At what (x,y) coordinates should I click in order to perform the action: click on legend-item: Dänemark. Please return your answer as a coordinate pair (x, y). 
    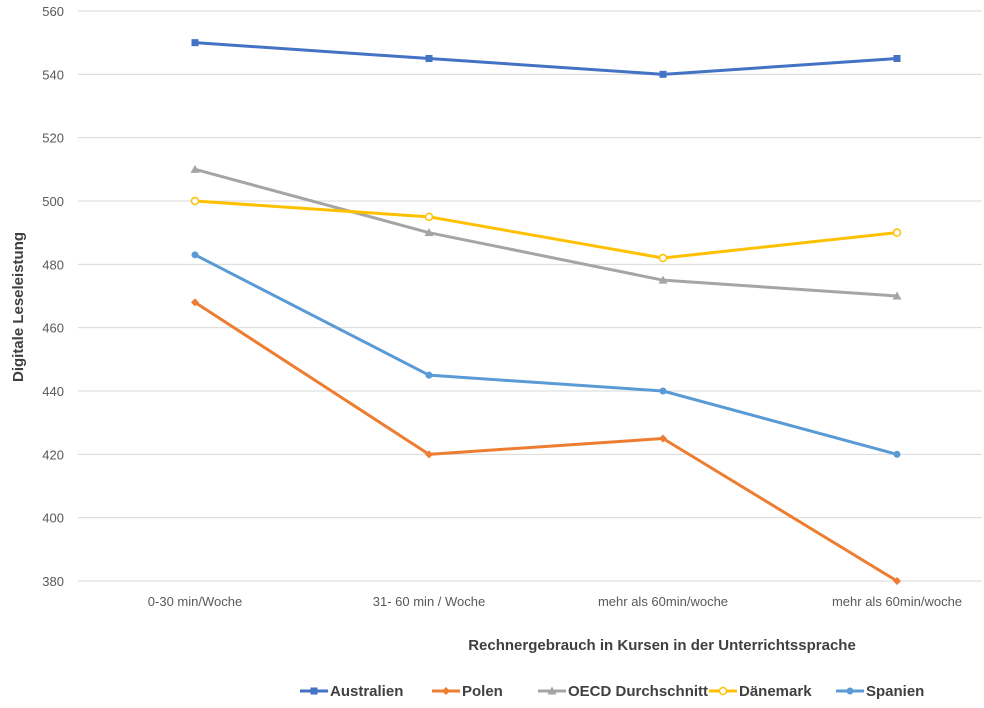
    Looking at the image, I should click on (760, 691).